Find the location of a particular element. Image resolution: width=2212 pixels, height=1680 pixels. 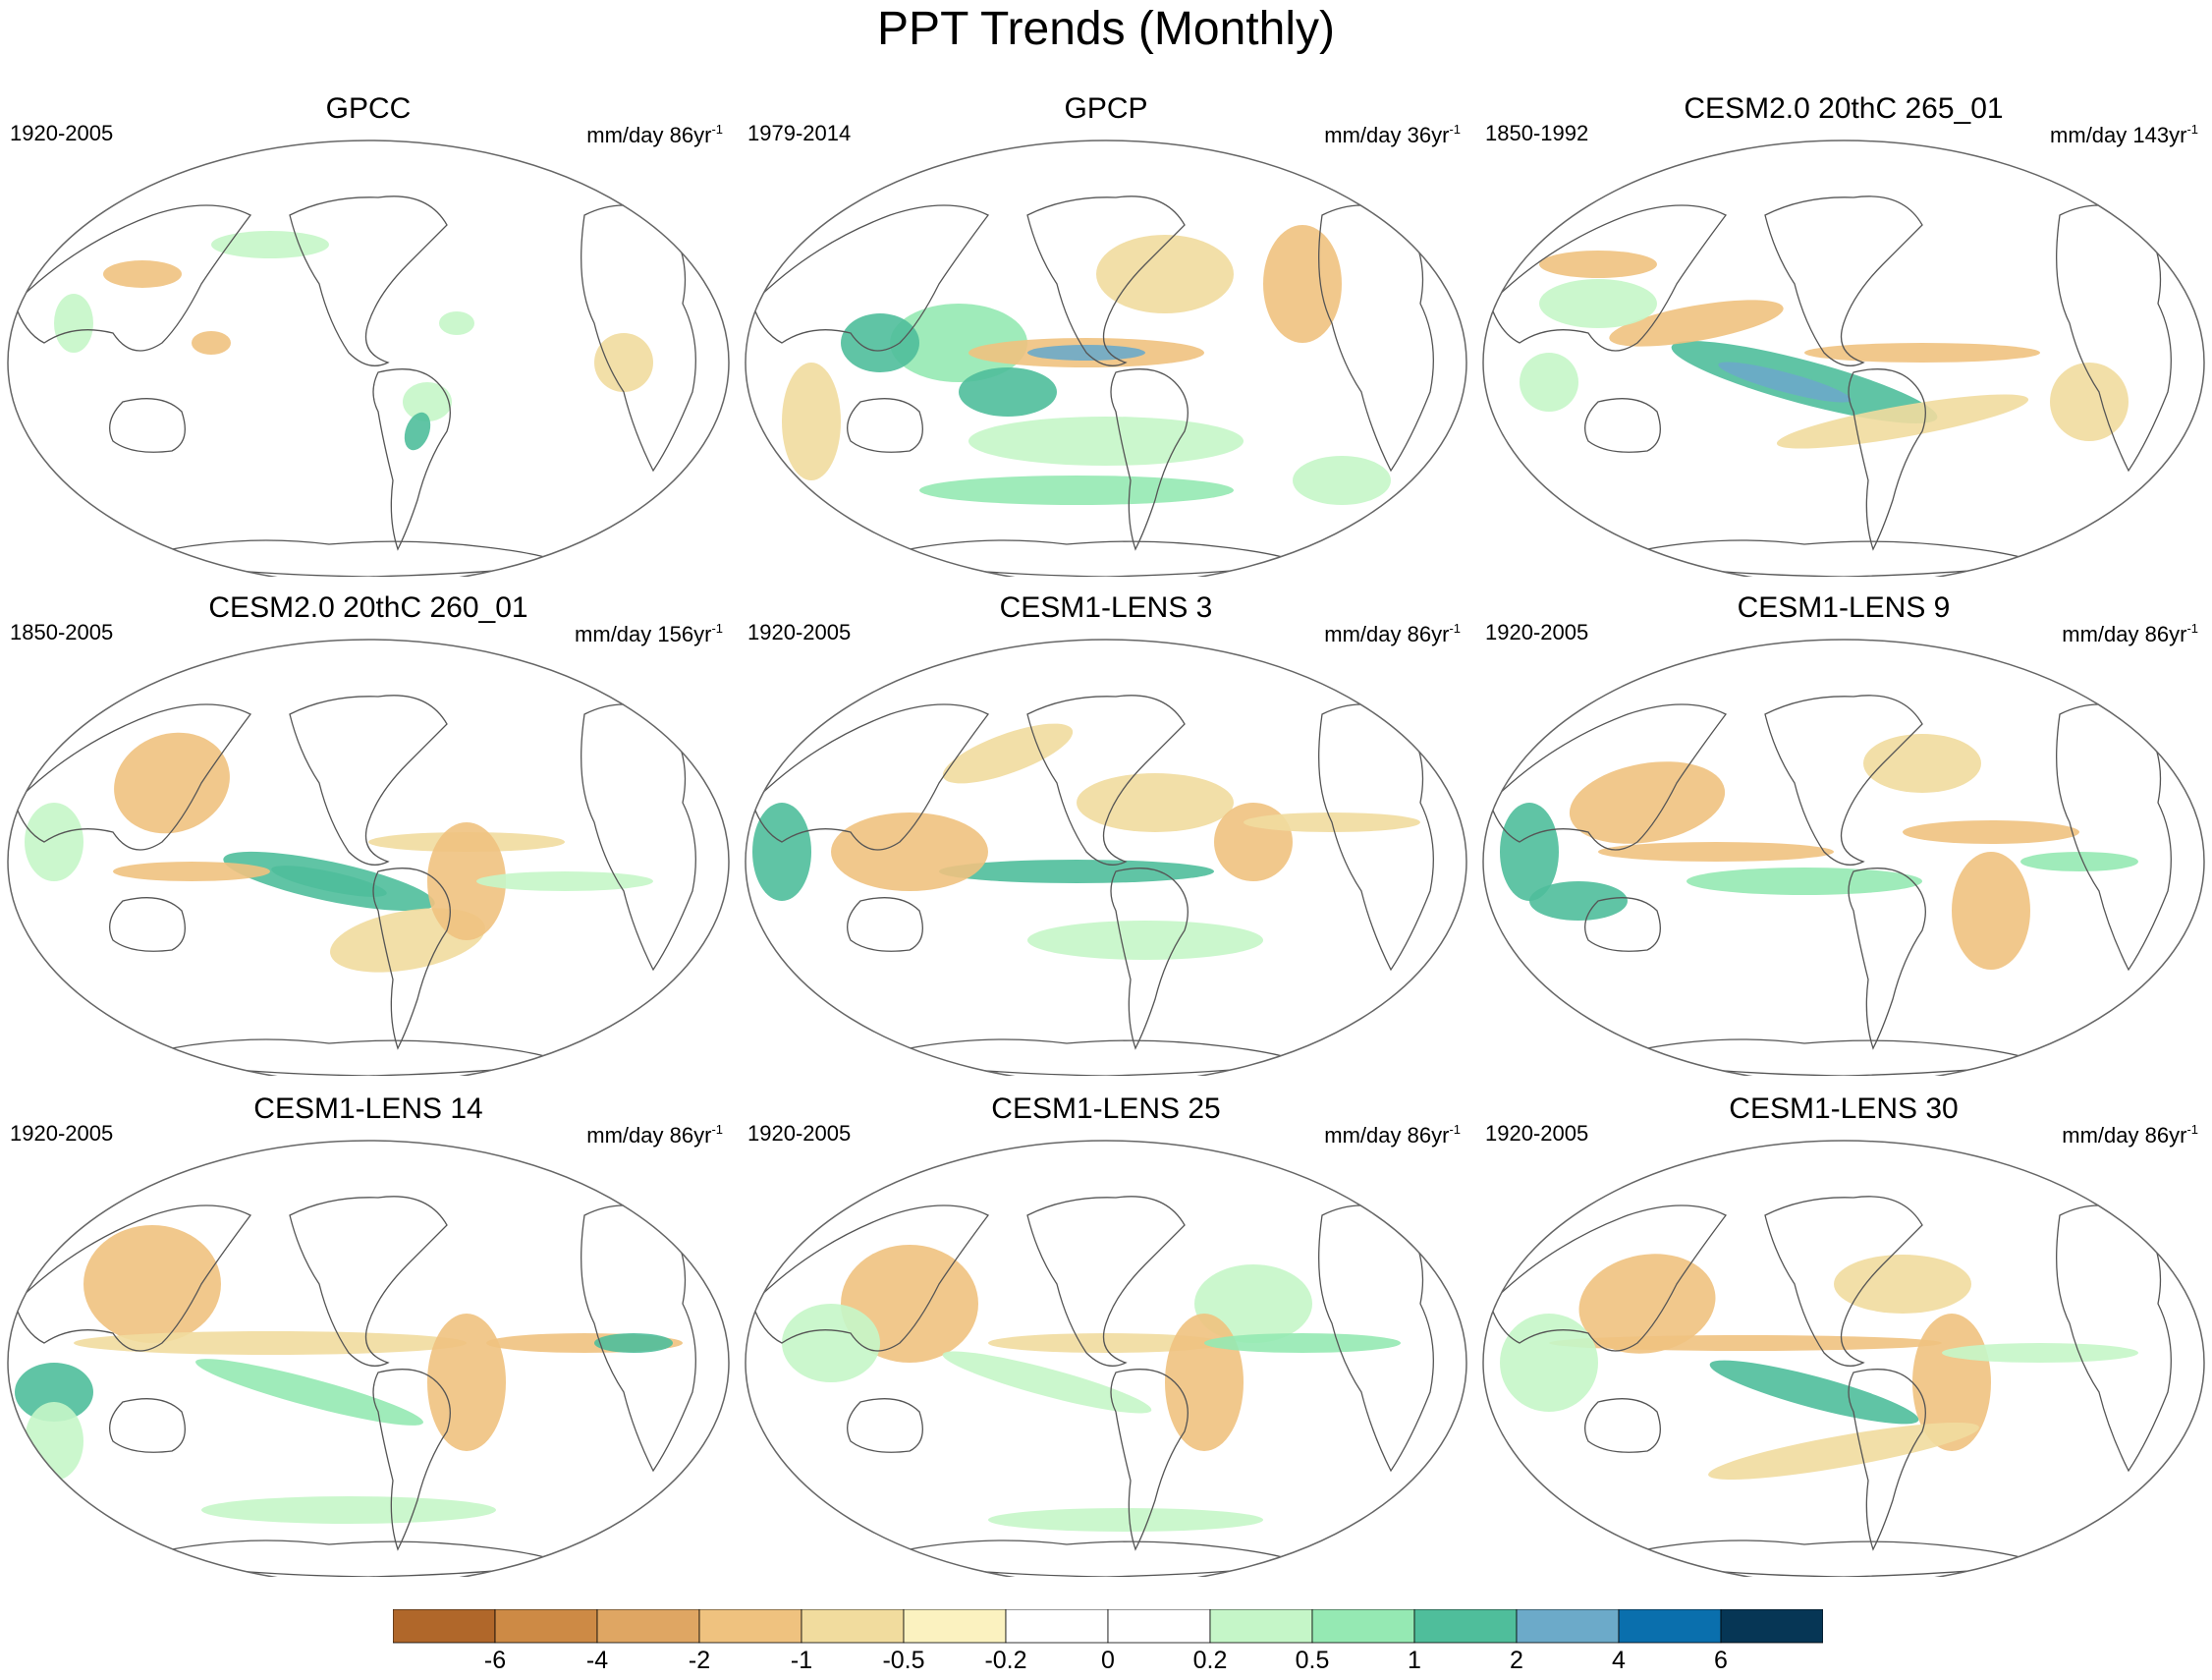

panel-title: GPCC is located at coordinates (368, 108).